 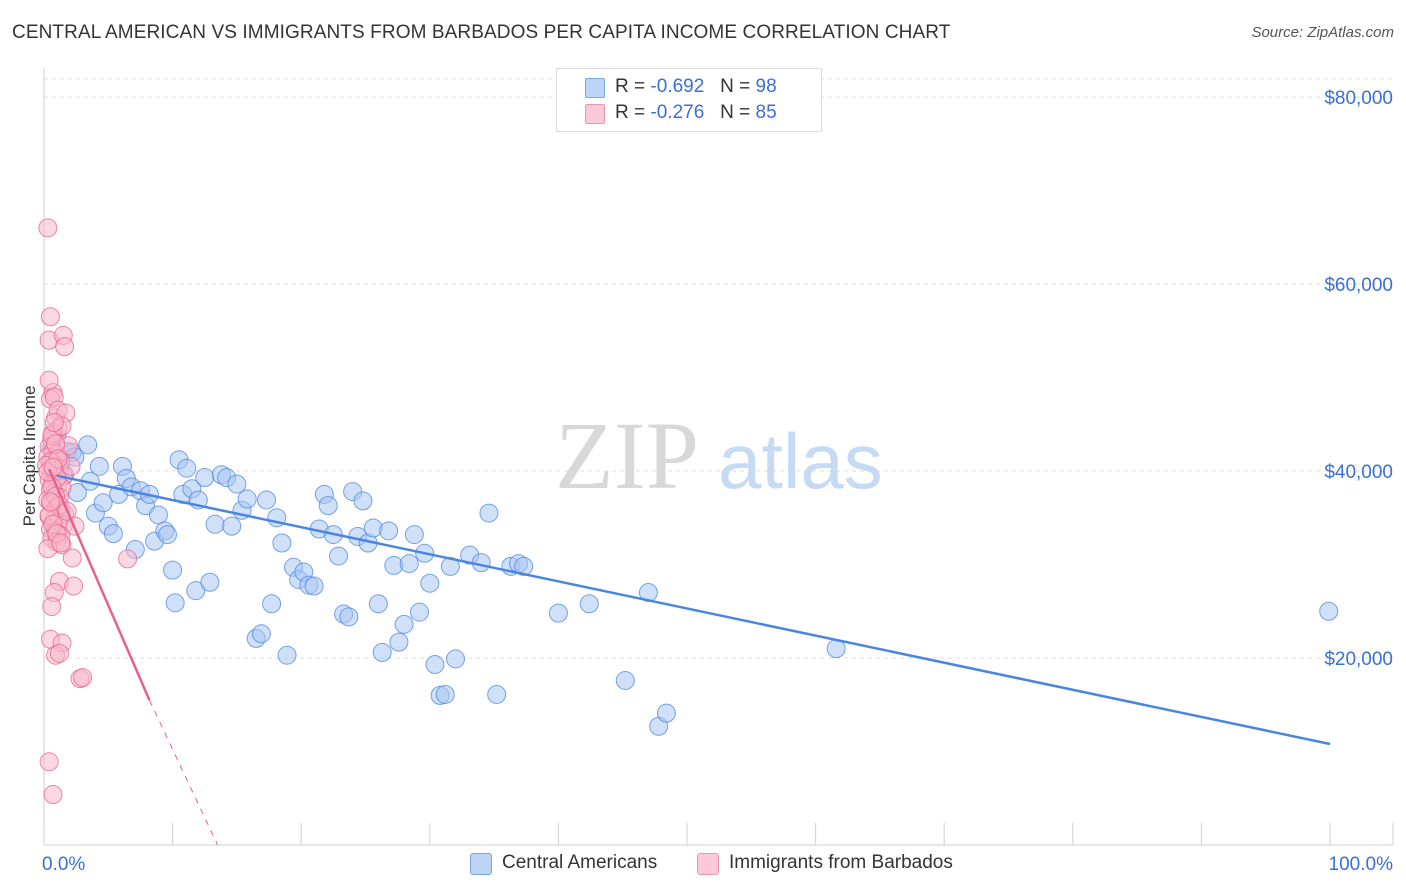 What do you see at coordinates (677, 112) in the screenshot?
I see `legend-r-value: -0.276` at bounding box center [677, 112].